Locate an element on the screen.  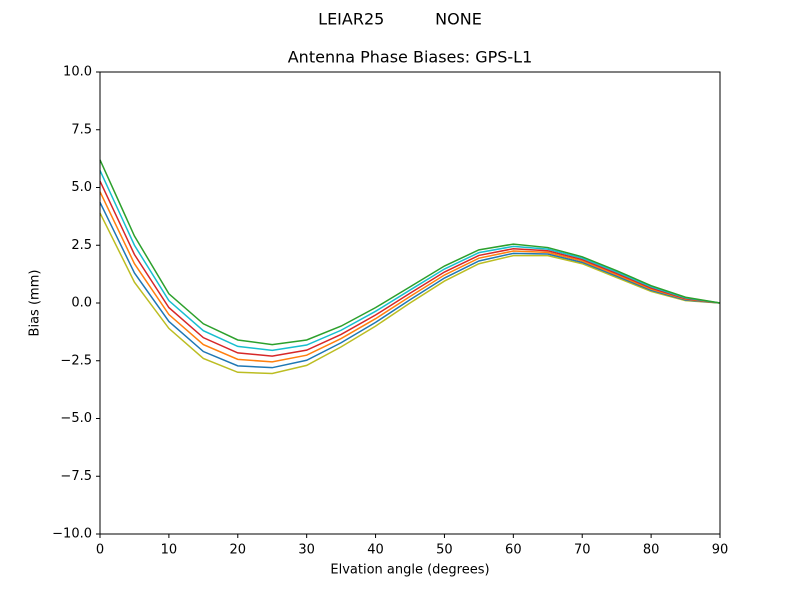
y-tick-label: 7.5 is located at coordinates (81, 129).